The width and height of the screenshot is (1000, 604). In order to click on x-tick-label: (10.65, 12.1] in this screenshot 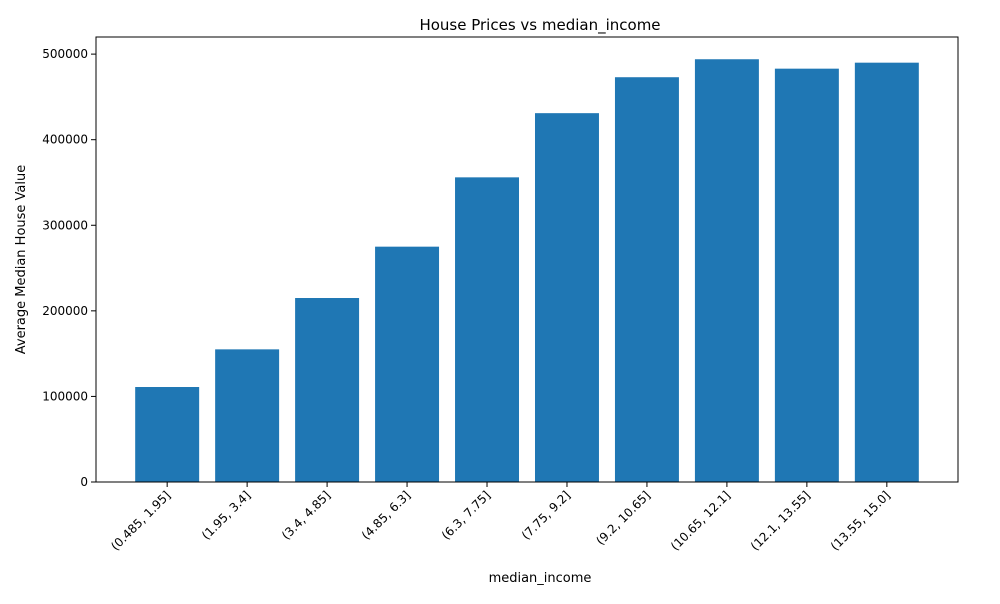, I will do `click(700, 520)`.